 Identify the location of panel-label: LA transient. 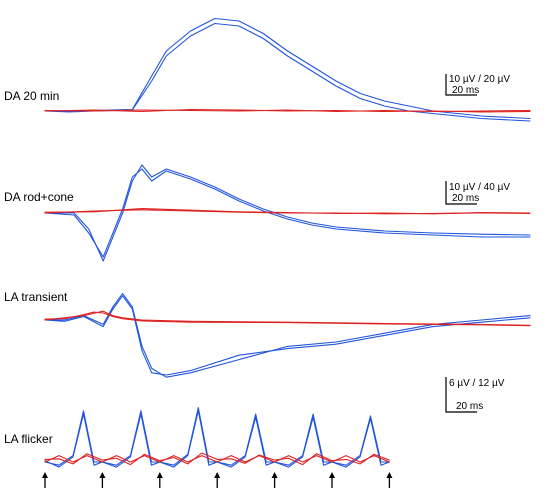
(36, 297).